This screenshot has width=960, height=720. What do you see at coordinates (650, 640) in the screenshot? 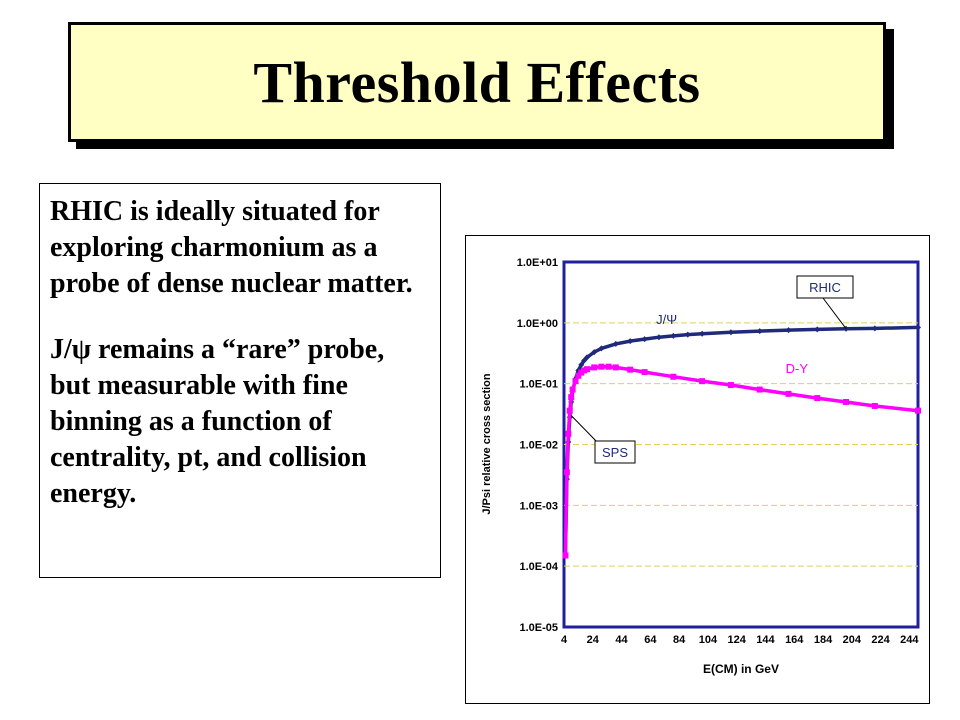
I see `x-tick-label: 64` at bounding box center [650, 640].